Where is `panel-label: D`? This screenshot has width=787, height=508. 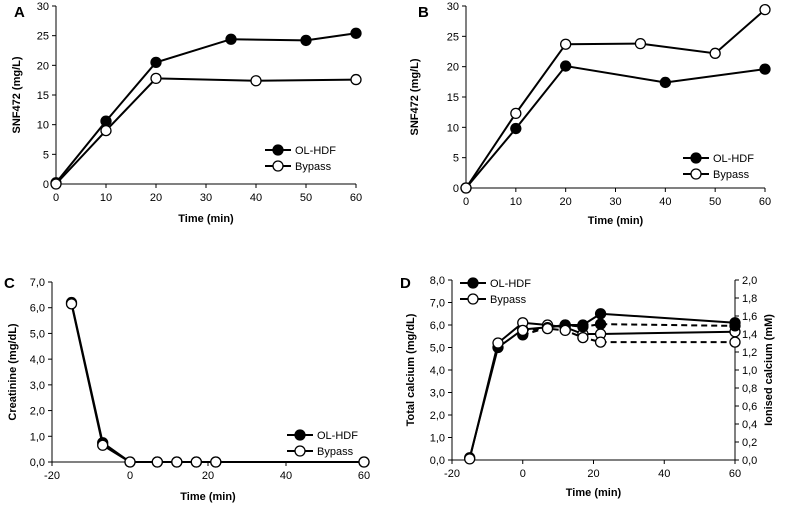
panel-label: D is located at coordinates (405, 283).